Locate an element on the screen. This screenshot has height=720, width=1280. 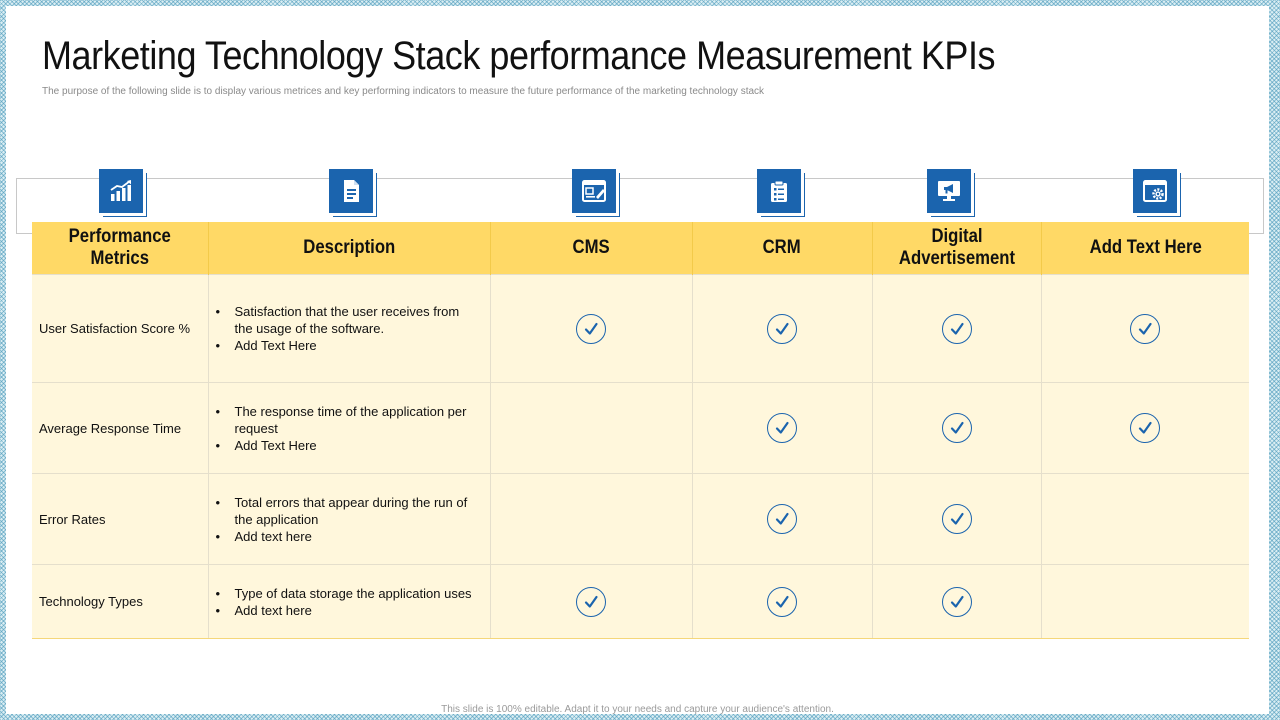
cms-window-icon is located at coordinates (594, 191).